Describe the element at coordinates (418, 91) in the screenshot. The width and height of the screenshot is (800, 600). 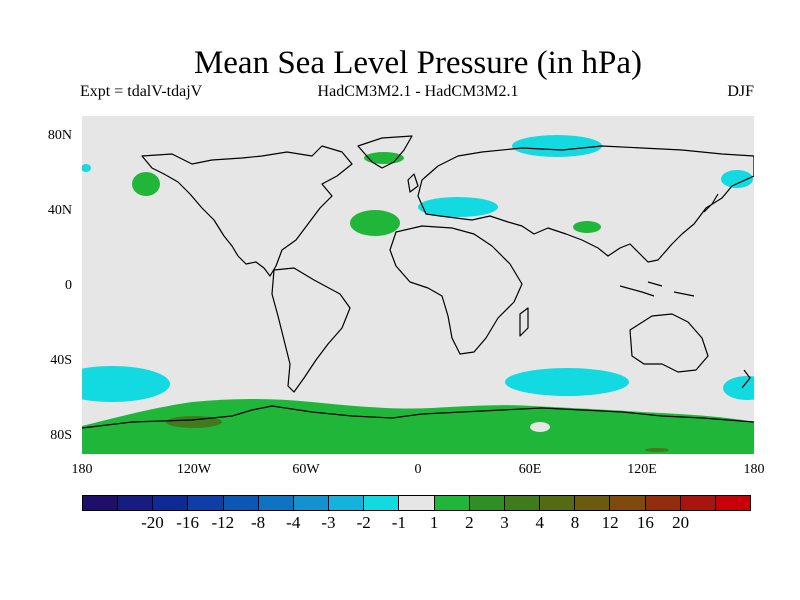
I see `model-label: HadCM3M2.1 - HadCM3M2.1` at that location.